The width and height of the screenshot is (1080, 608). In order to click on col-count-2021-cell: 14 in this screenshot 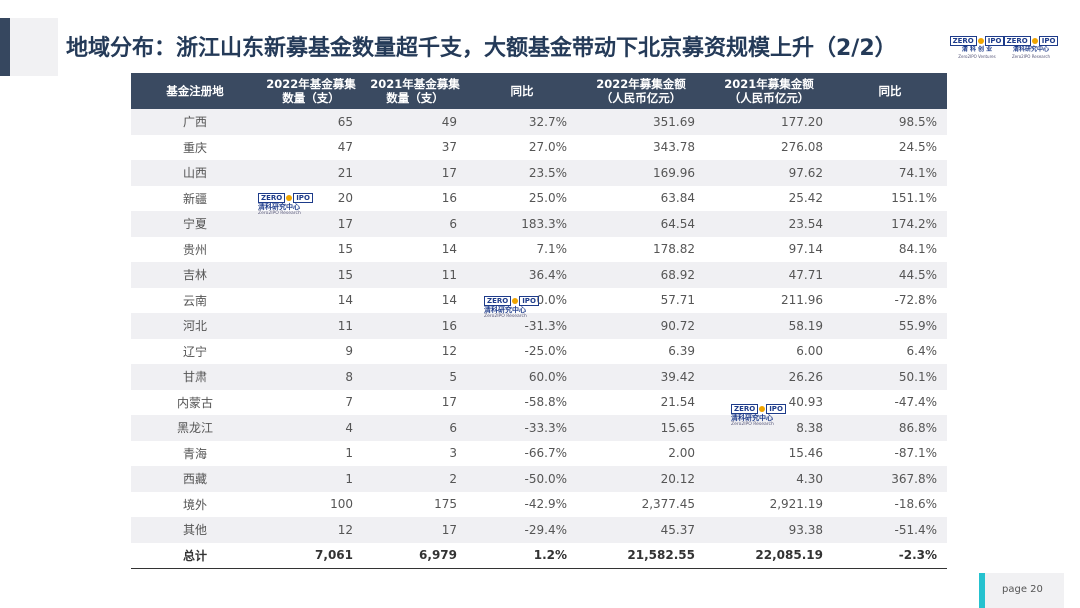, I will do `click(415, 300)`.